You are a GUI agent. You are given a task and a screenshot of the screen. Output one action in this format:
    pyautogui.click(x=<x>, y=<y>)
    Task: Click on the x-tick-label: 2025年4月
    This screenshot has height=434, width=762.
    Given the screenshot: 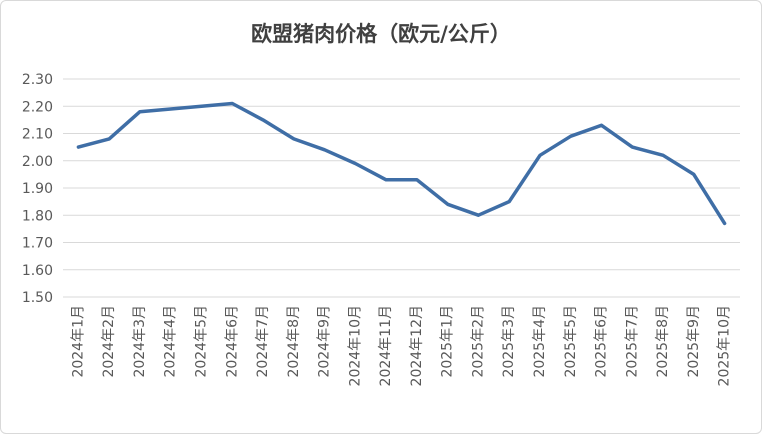 What is the action you would take?
    pyautogui.click(x=540, y=341)
    